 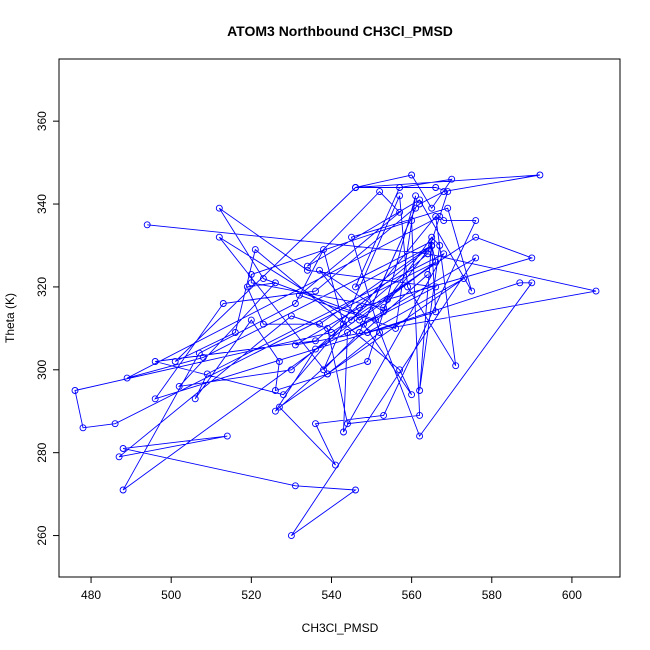 What do you see at coordinates (331, 595) in the screenshot?
I see `x-tick-label: 540` at bounding box center [331, 595].